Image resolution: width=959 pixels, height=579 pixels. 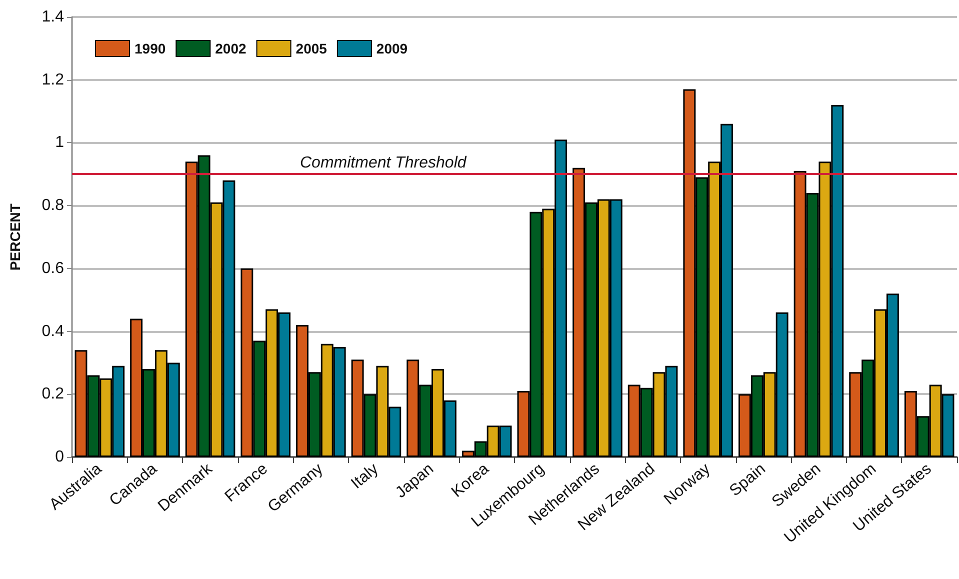 I want to click on x-tick-label: Italy, so click(x=365, y=476).